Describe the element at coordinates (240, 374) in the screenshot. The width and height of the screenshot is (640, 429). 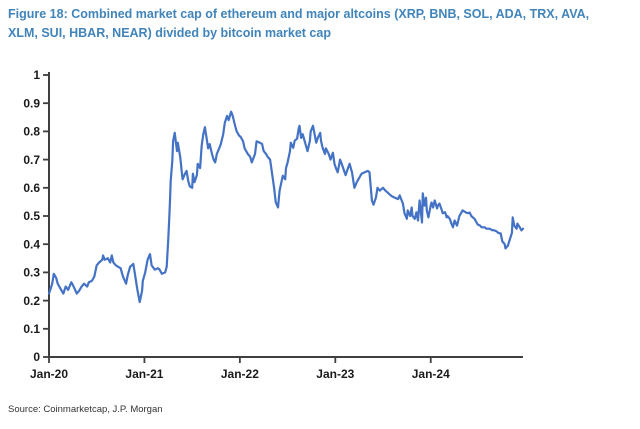
I see `x-tick-label: Jan-22` at that location.